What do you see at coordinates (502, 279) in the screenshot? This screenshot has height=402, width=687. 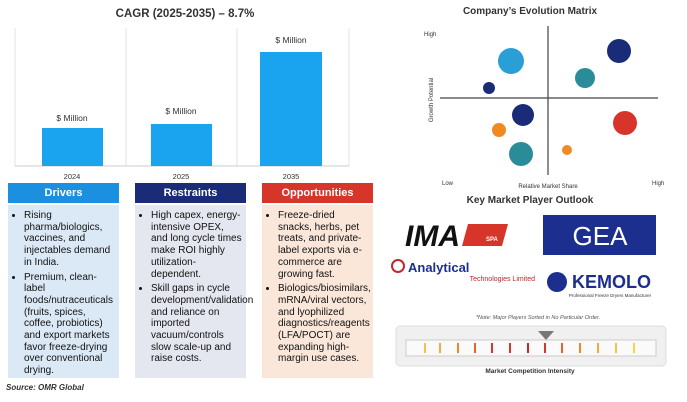 I see `logo-analytical-sub: Technologies Limited` at bounding box center [502, 279].